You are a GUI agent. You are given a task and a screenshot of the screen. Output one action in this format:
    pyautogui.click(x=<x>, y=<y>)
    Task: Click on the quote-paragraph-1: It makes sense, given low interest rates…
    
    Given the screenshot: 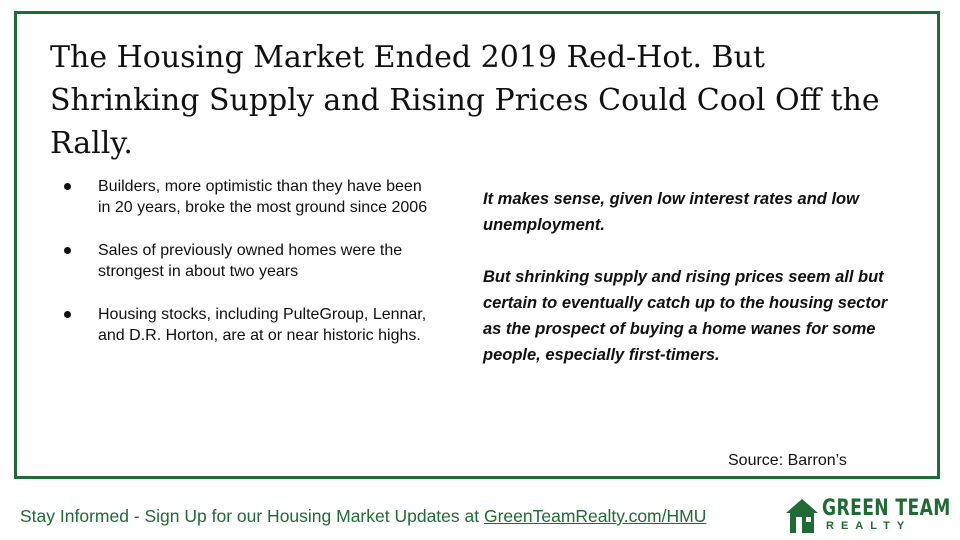 What is the action you would take?
    pyautogui.click(x=671, y=212)
    